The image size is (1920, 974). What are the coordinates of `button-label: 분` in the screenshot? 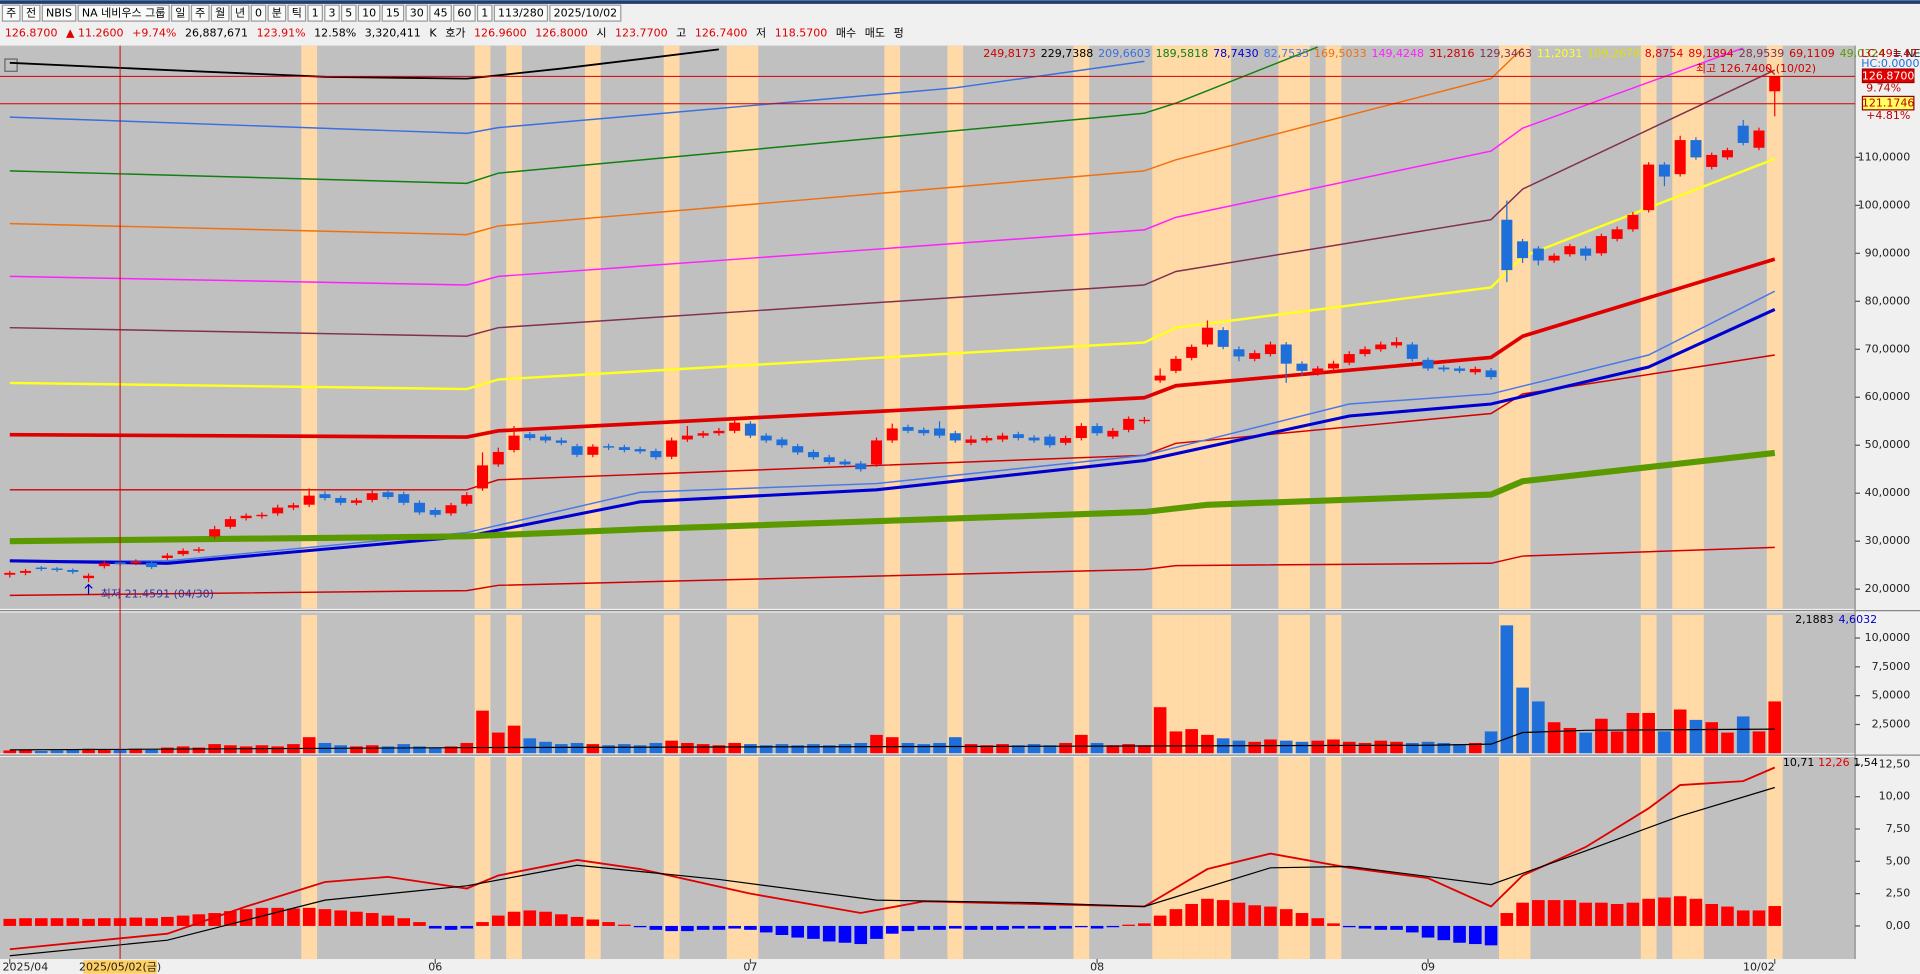 It's located at (277, 13).